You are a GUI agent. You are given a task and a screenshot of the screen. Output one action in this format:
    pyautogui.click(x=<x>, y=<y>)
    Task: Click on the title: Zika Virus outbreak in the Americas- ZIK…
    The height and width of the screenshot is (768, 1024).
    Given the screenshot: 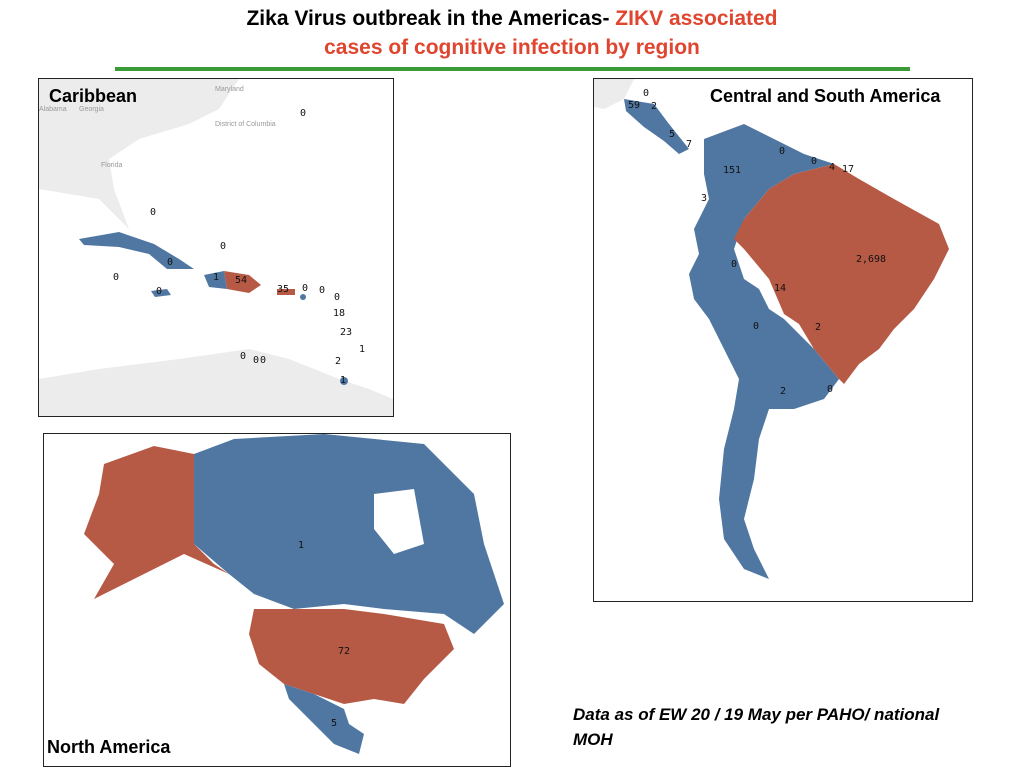 What is the action you would take?
    pyautogui.click(x=512, y=33)
    